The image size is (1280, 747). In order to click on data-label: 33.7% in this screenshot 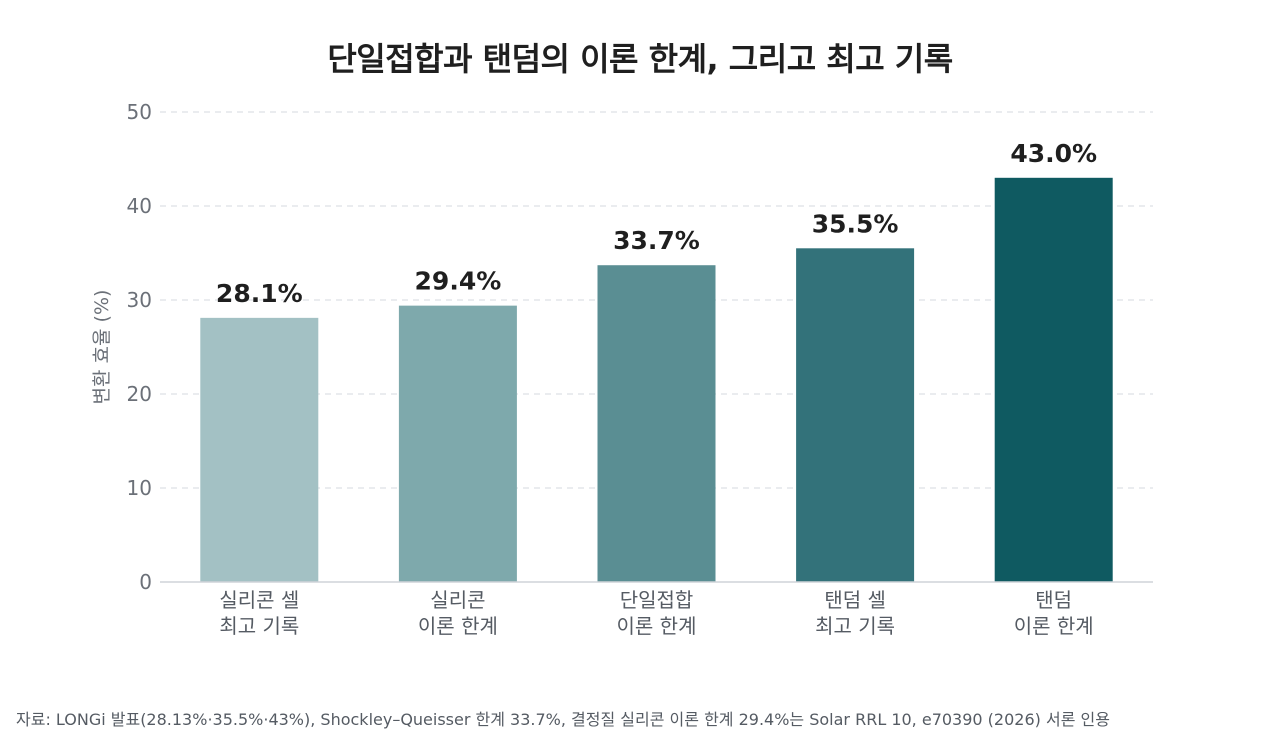, I will do `click(656, 240)`.